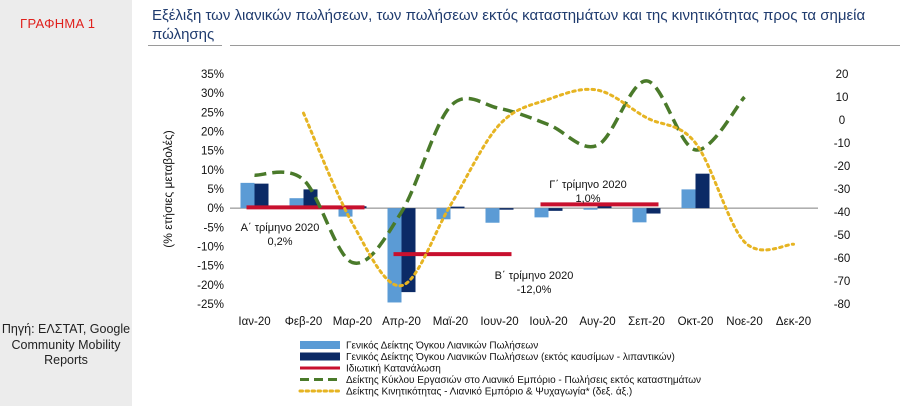 Image resolution: width=900 pixels, height=406 pixels. What do you see at coordinates (842, 121) in the screenshot?
I see `y2-tick-label: 0` at bounding box center [842, 121].